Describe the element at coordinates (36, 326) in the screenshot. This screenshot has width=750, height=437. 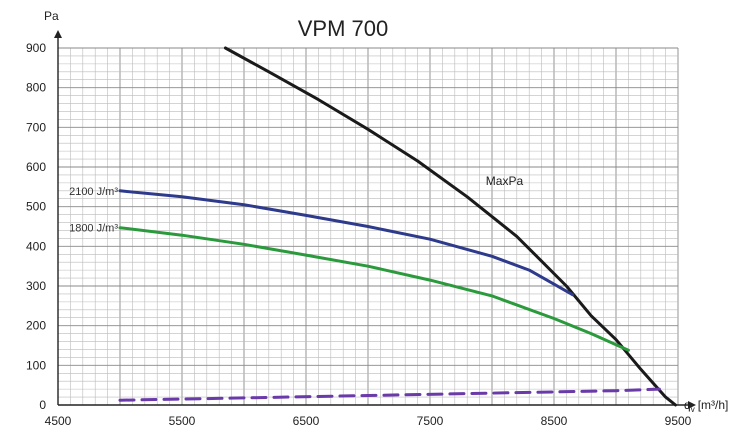
I see `y-tick-label: 200` at that location.